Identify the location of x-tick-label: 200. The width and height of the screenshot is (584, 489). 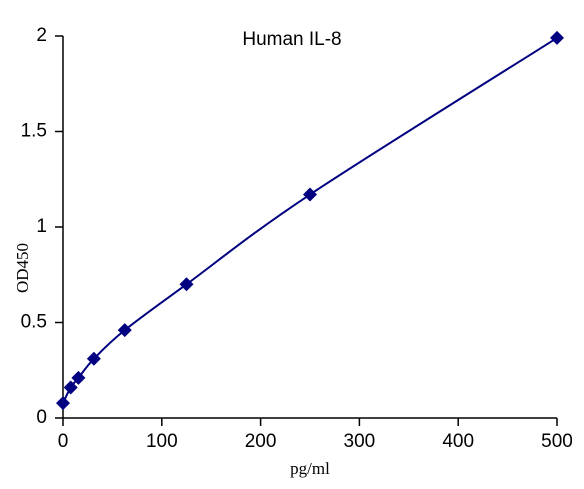
(261, 441).